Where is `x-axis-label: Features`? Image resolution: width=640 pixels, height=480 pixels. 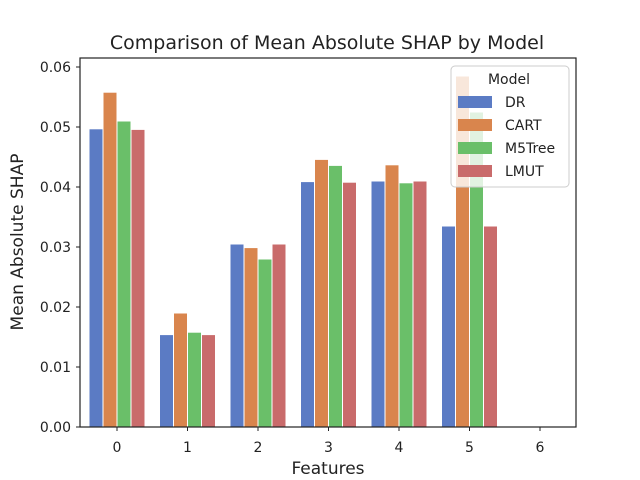 x-axis-label: Features is located at coordinates (327, 469).